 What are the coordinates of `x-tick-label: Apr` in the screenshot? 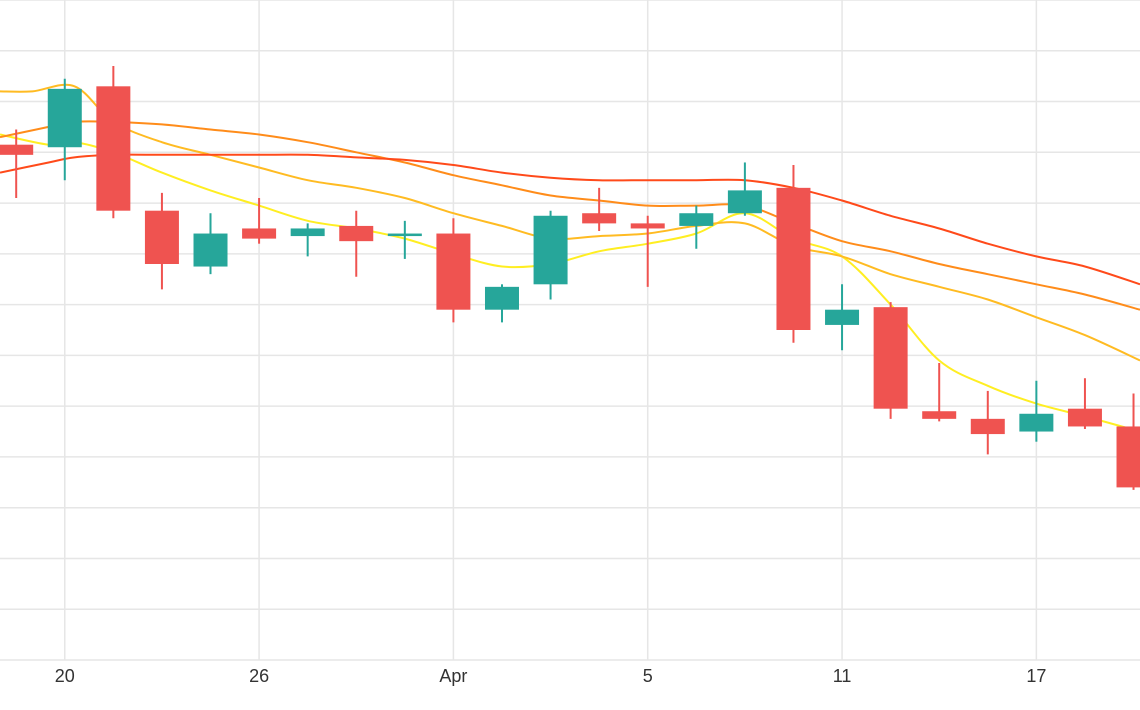 It's located at (453, 676).